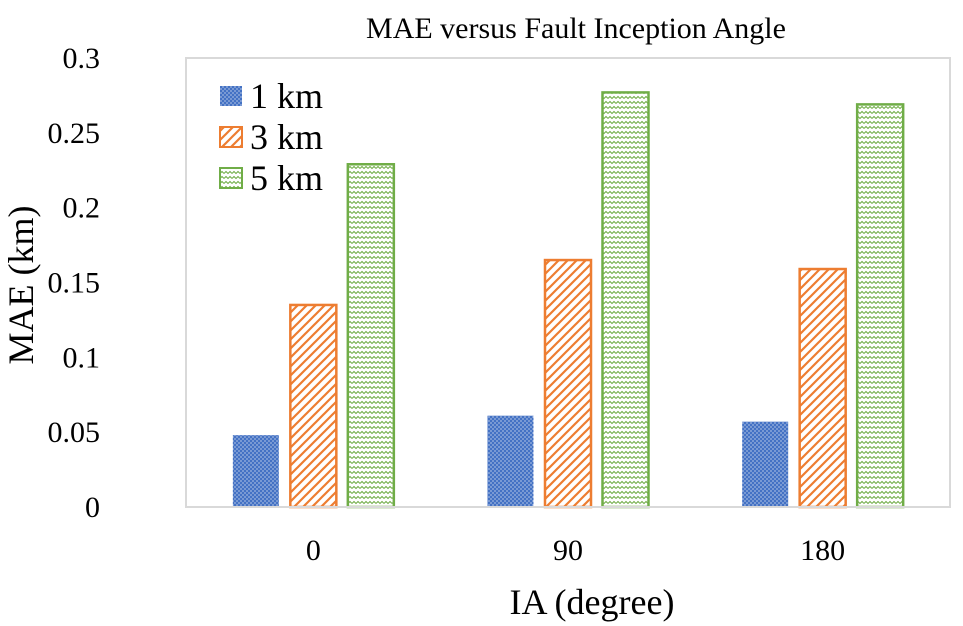 The height and width of the screenshot is (626, 963). Describe the element at coordinates (576, 28) in the screenshot. I see `chart-title: MAE versus Fault Inception Angle` at that location.